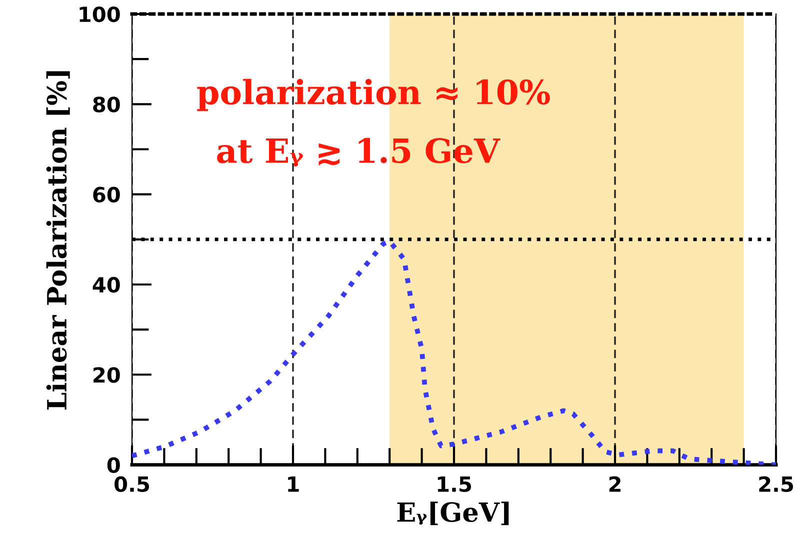 This screenshot has width=800, height=560. I want to click on annotation: polarization ≈ 10%, so click(373, 95).